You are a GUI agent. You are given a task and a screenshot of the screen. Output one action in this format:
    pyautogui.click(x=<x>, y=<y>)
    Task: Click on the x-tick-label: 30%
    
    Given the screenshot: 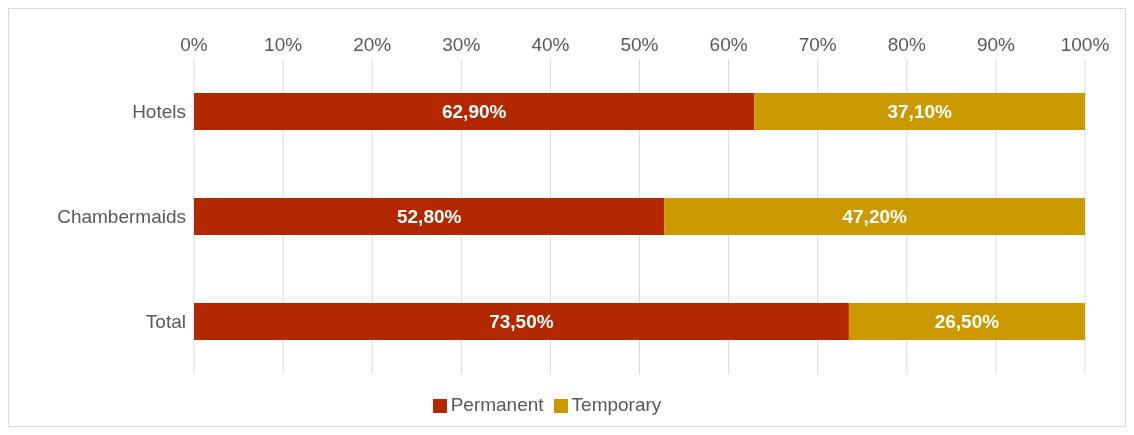 What is the action you would take?
    pyautogui.click(x=461, y=44)
    